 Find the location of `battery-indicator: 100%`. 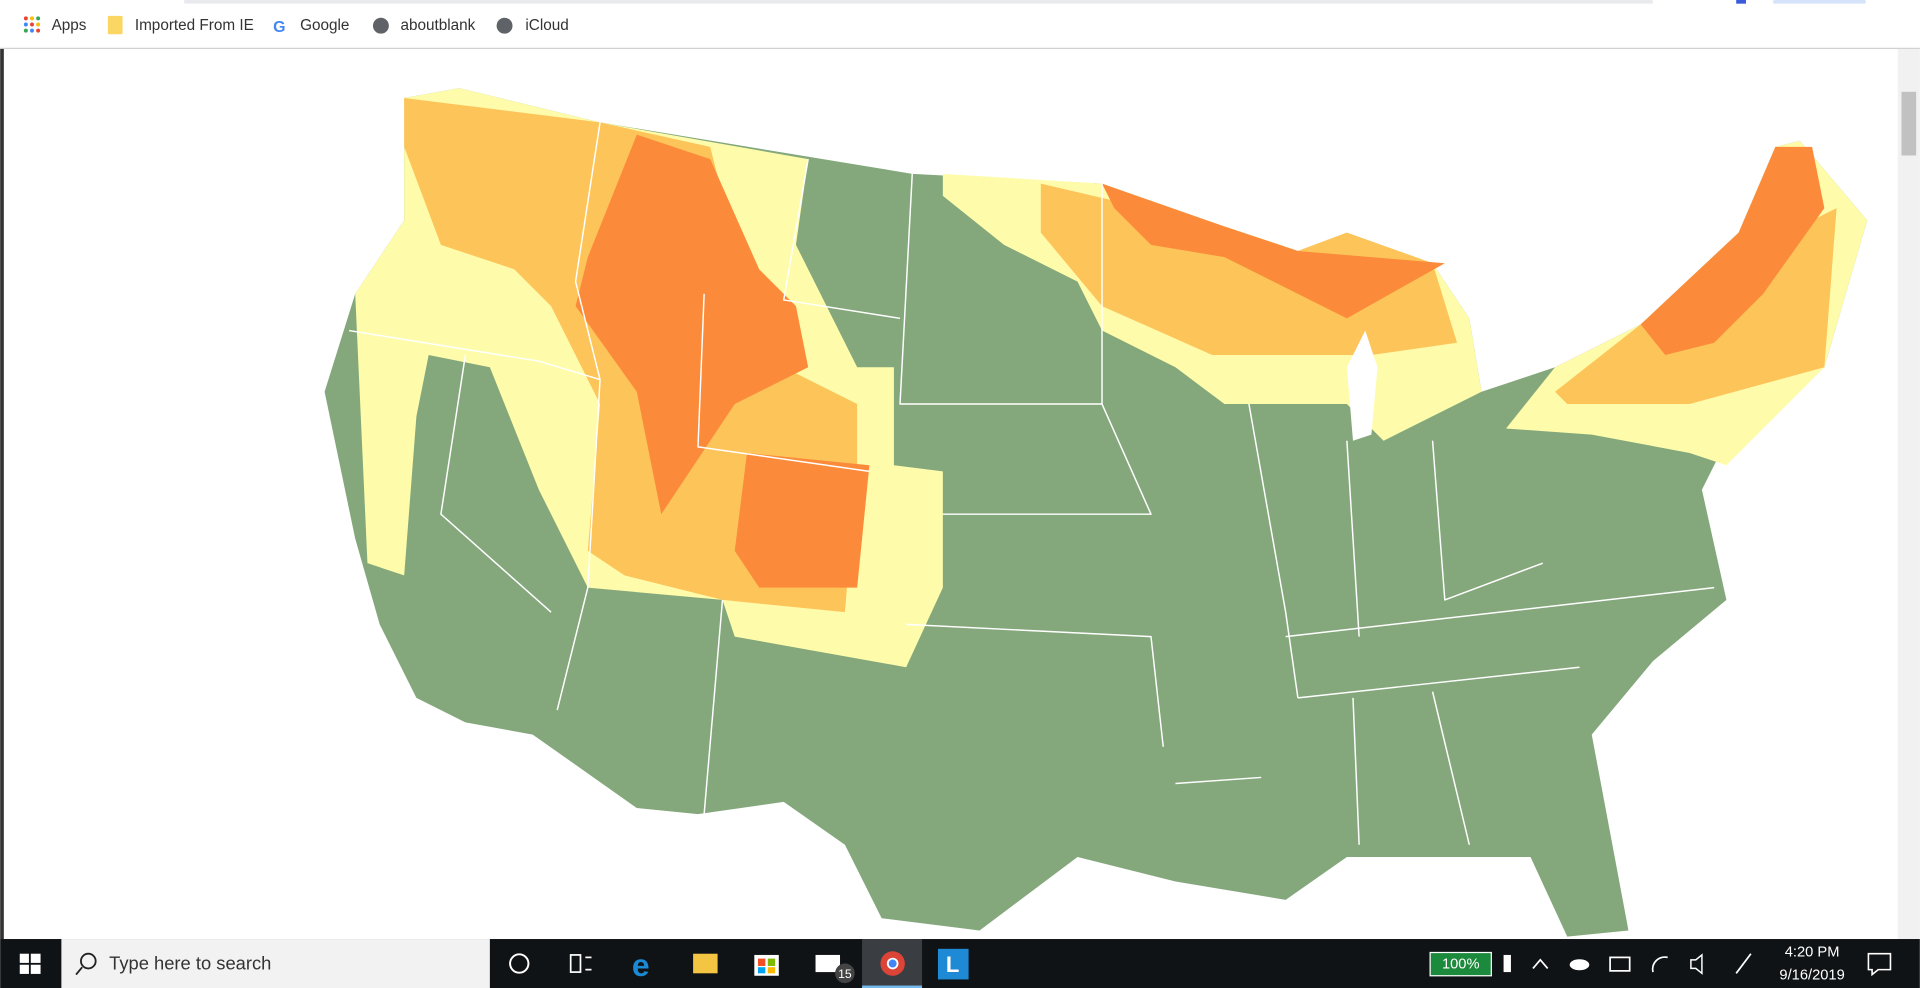

battery-indicator: 100% is located at coordinates (1460, 964).